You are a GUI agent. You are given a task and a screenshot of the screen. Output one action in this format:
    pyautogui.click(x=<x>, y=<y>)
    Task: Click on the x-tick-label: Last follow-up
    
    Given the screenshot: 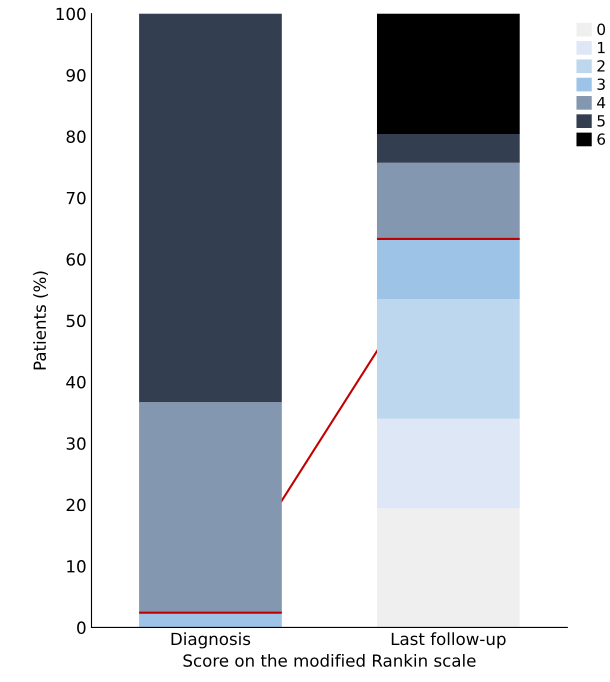 What is the action you would take?
    pyautogui.click(x=449, y=640)
    